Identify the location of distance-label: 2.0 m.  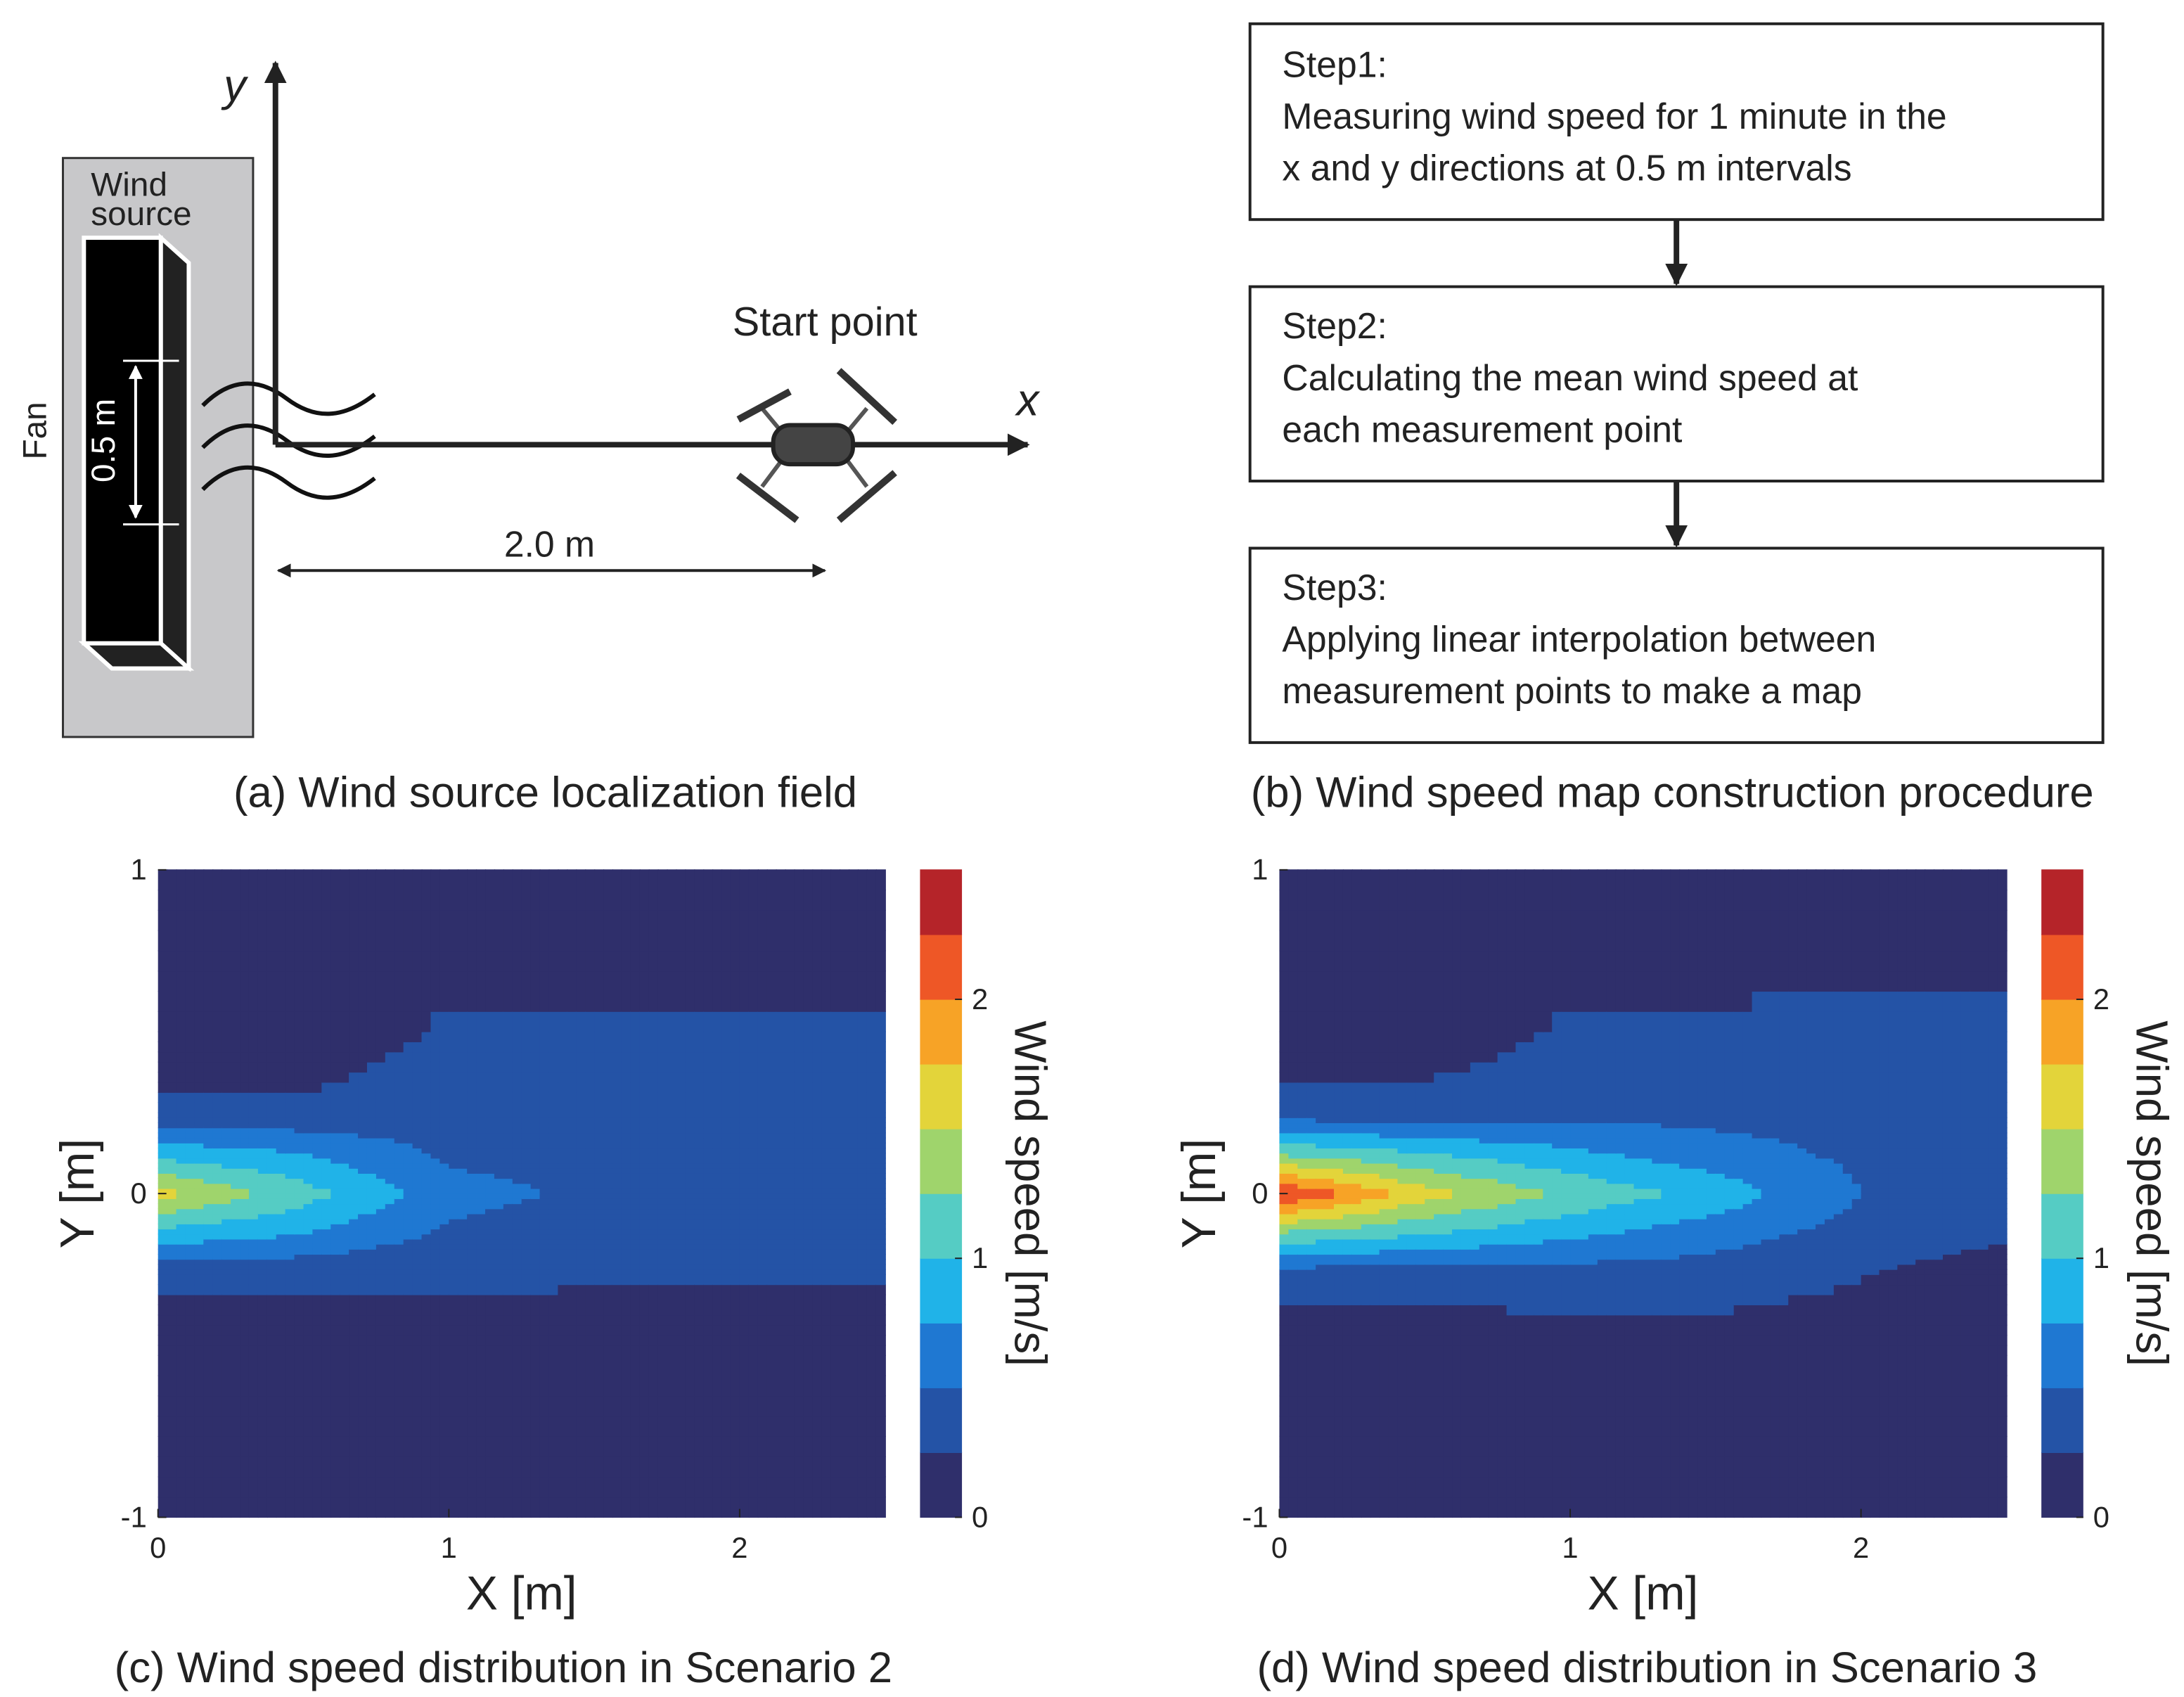
(549, 544).